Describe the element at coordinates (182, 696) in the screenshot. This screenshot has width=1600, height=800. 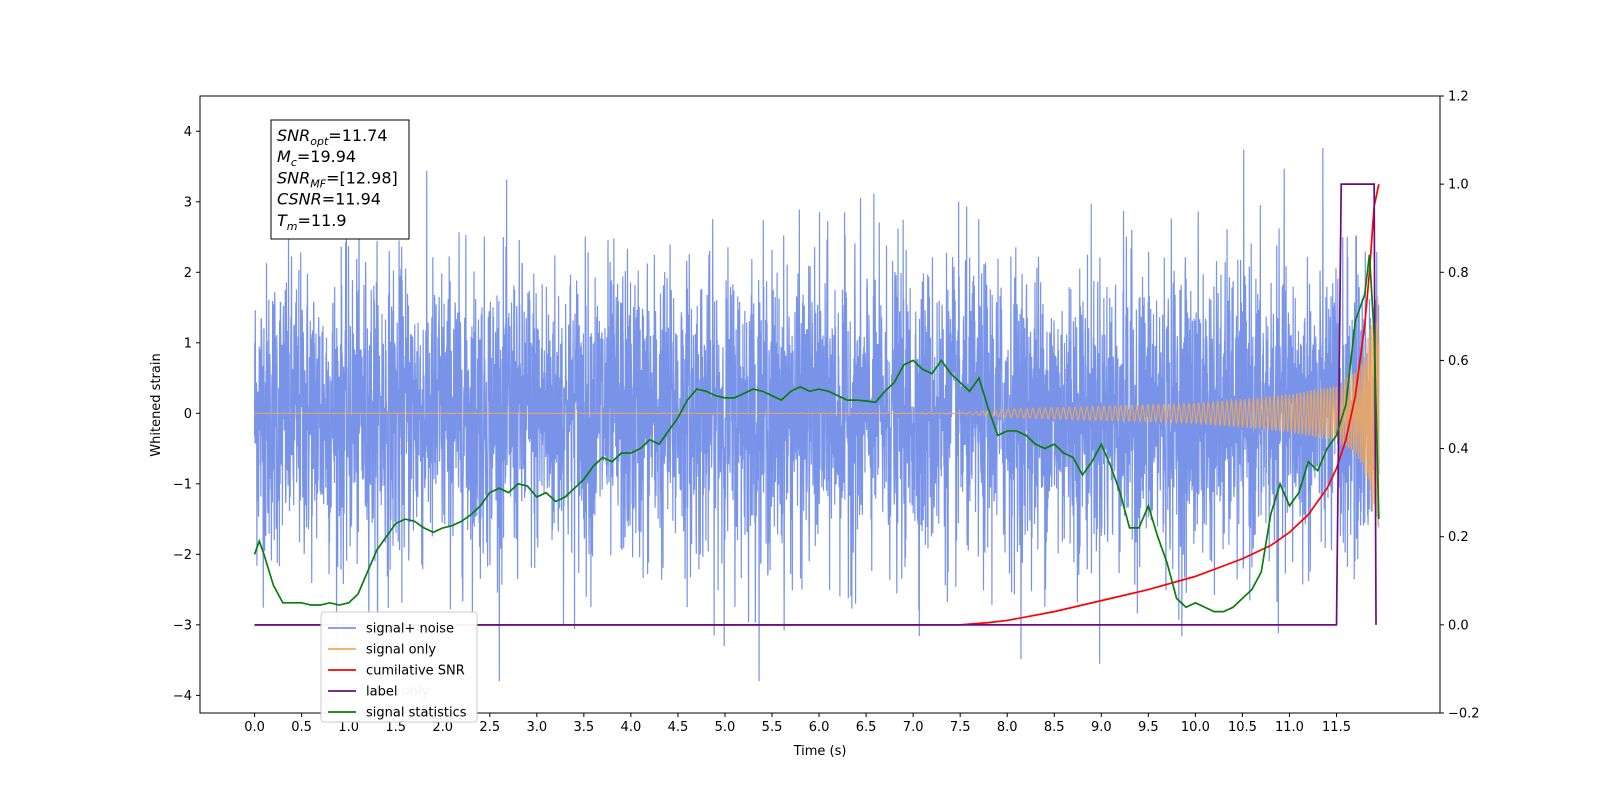
I see `y-tick-label: −4` at that location.